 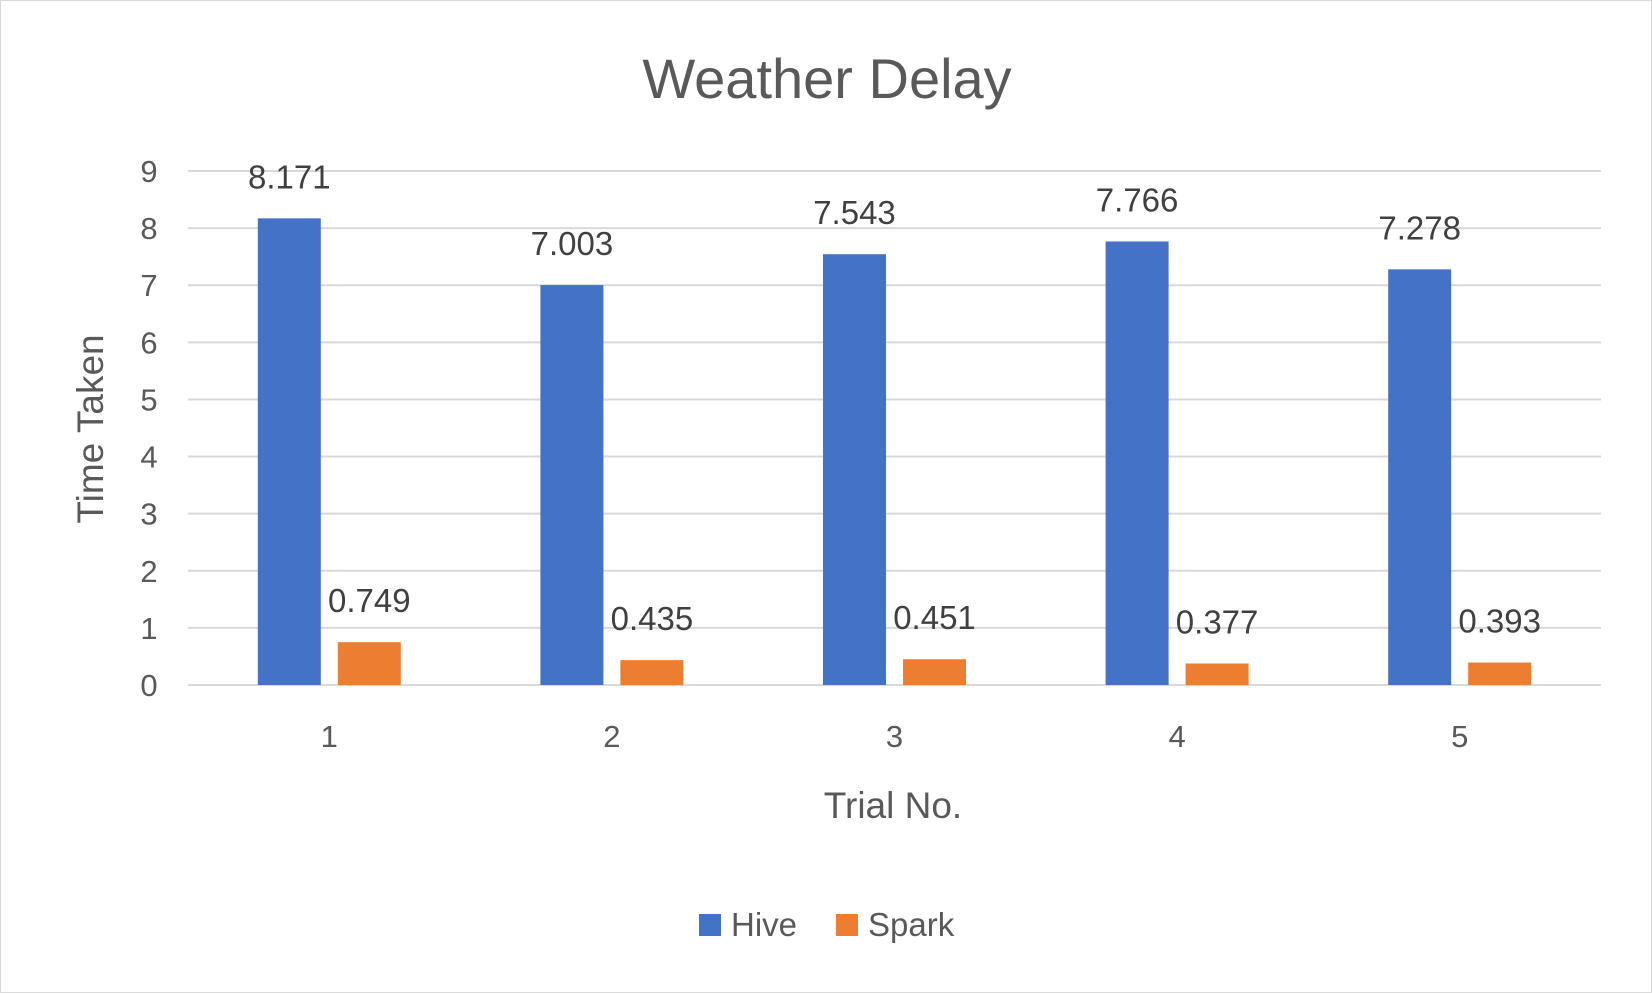 I want to click on data-label-spark-2: 0.435, so click(x=652, y=618).